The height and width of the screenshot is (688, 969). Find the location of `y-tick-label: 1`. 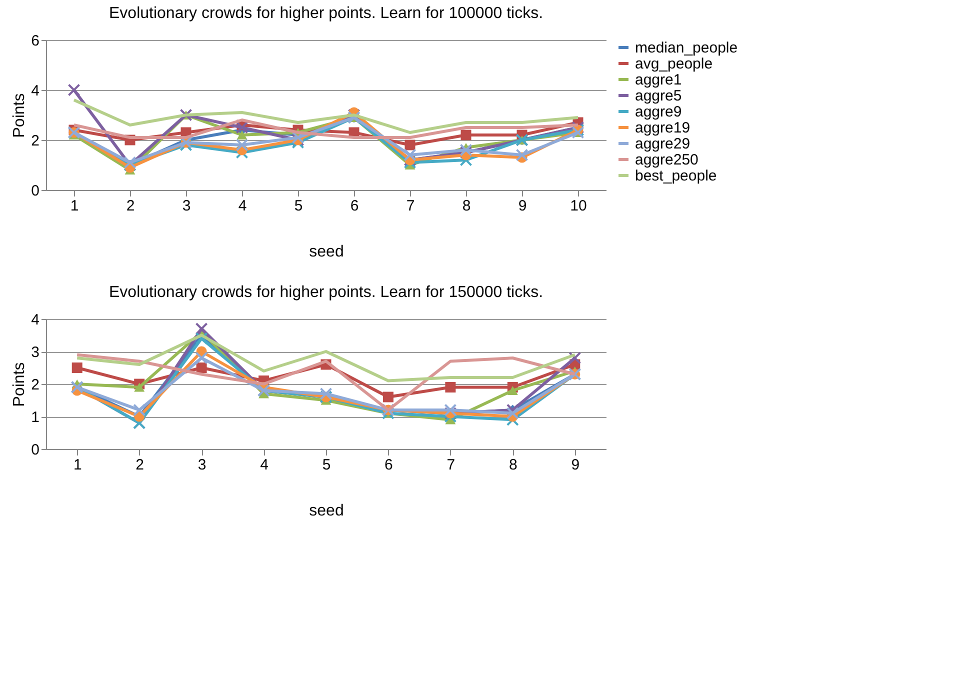

y-tick-label: 1 is located at coordinates (35, 417).